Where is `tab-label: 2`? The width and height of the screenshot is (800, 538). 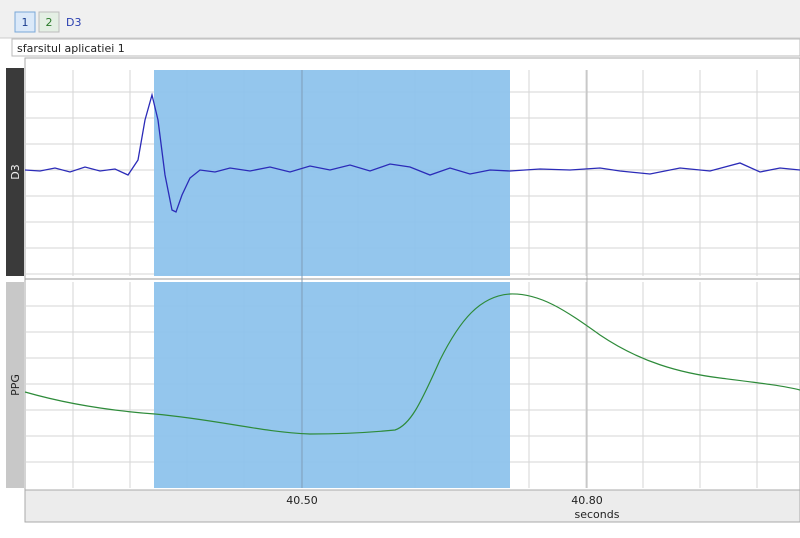
tab-label: 2 is located at coordinates (49, 22).